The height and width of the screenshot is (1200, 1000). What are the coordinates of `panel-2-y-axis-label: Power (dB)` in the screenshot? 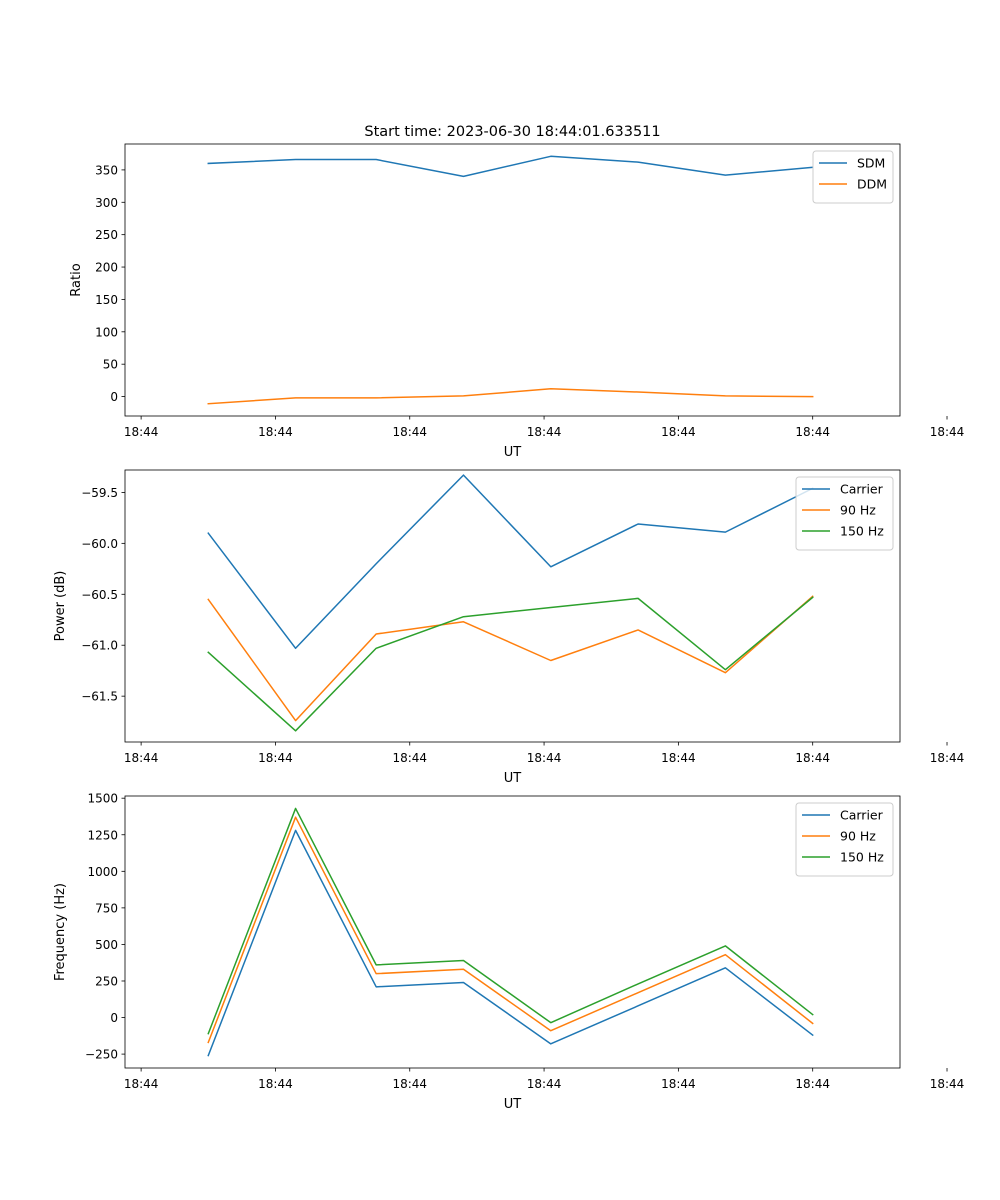 It's located at (60, 606).